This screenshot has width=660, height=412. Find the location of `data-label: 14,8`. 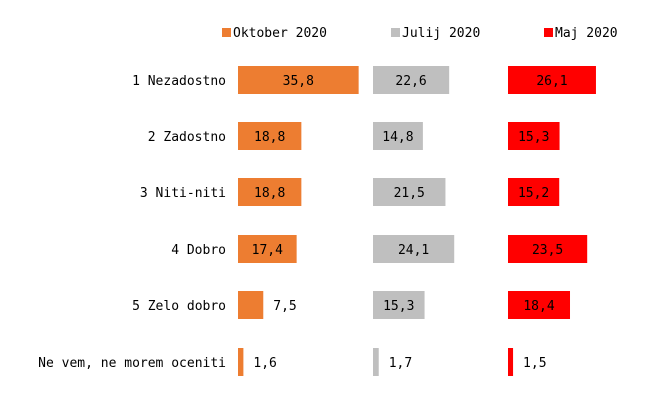

data-label: 14,8 is located at coordinates (397, 137).